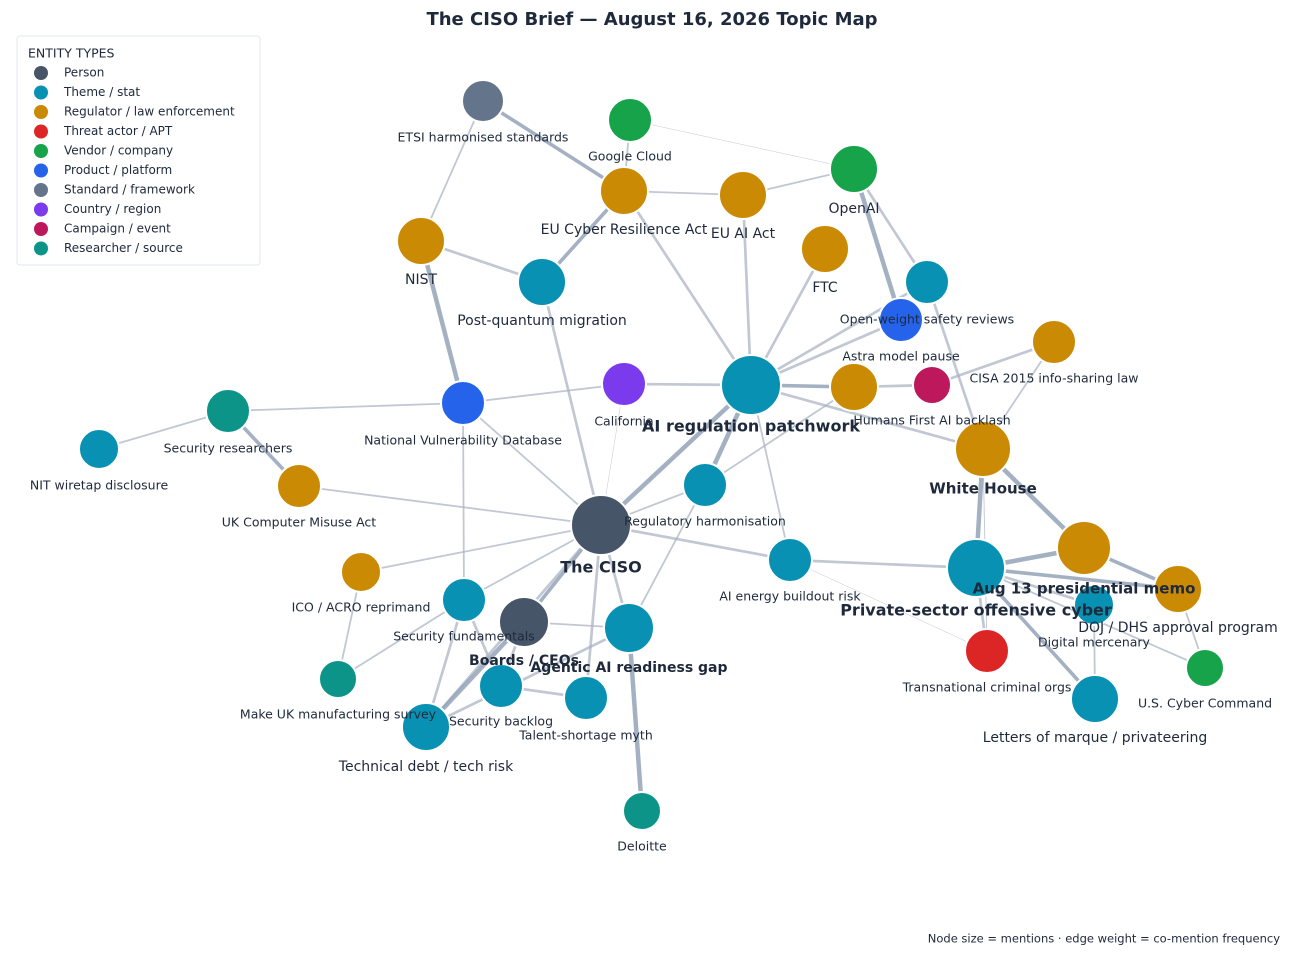  I want to click on legend-label: Theme / stat, so click(101, 92).